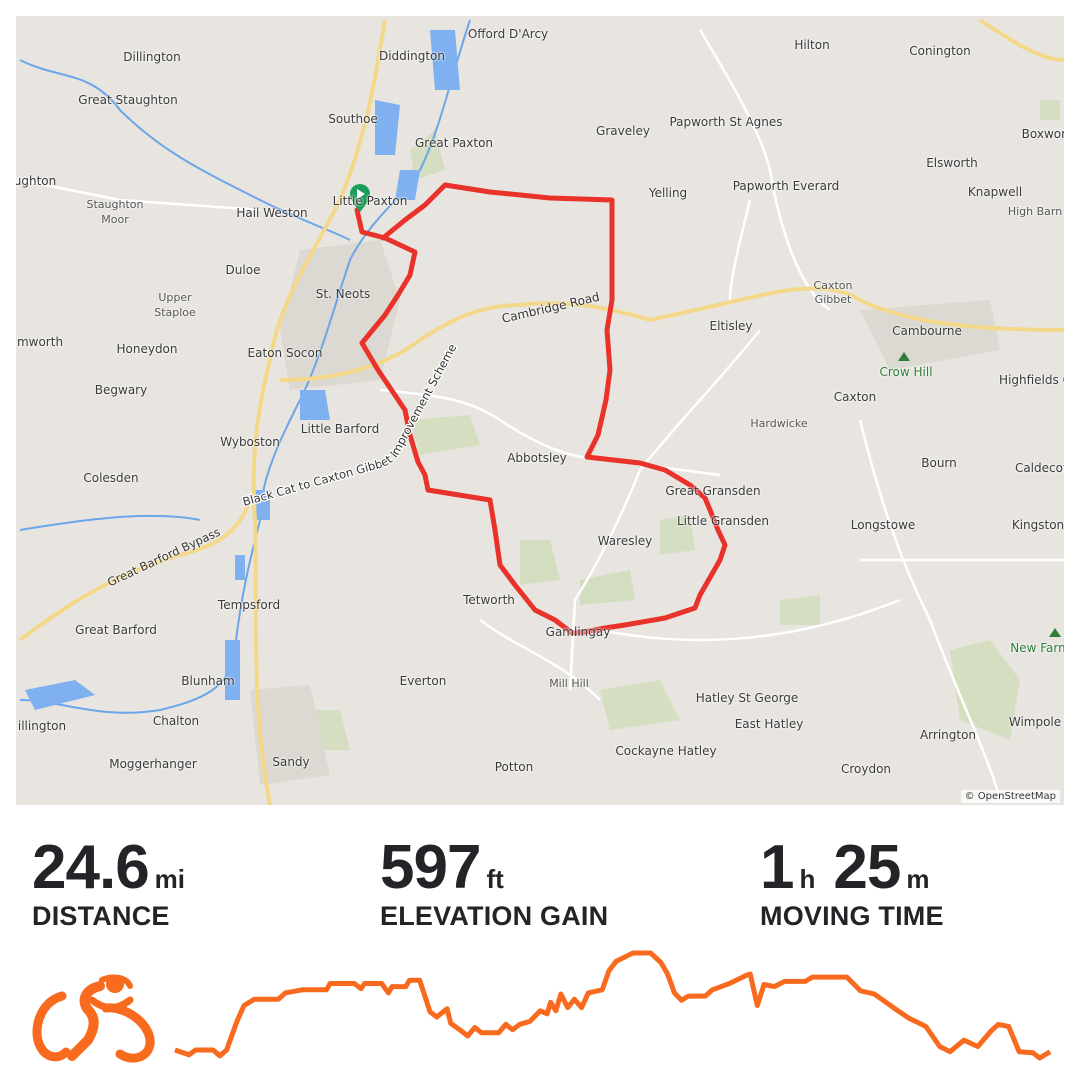  What do you see at coordinates (360, 198) in the screenshot?
I see `start-marker-icon` at bounding box center [360, 198].